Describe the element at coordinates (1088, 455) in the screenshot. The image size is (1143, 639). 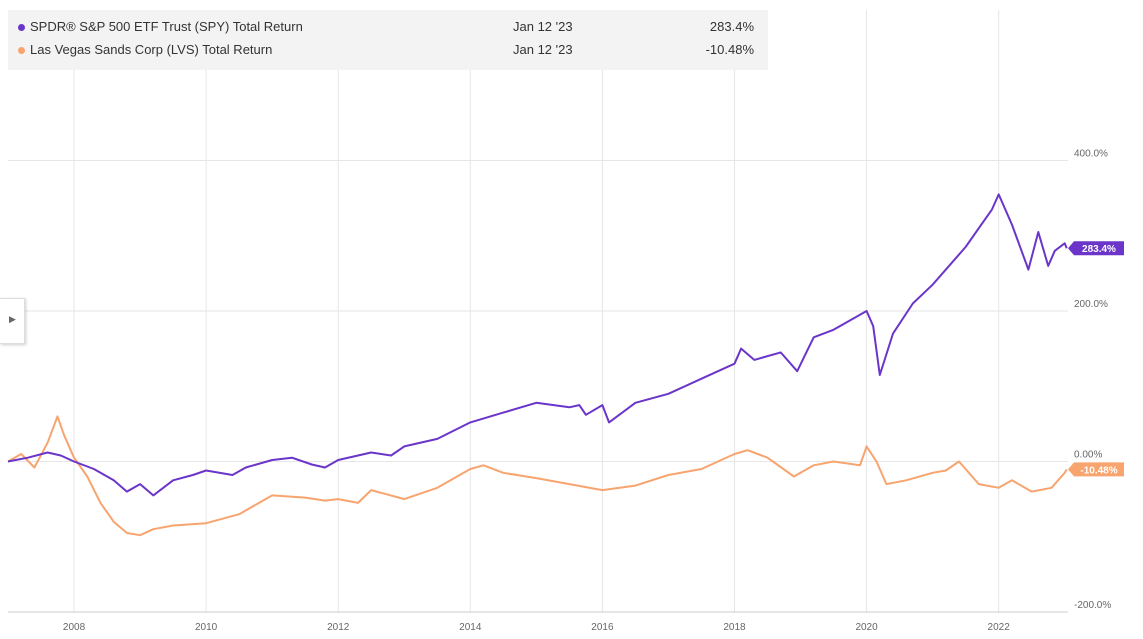
I see `y-tick-label: 0.00%` at that location.